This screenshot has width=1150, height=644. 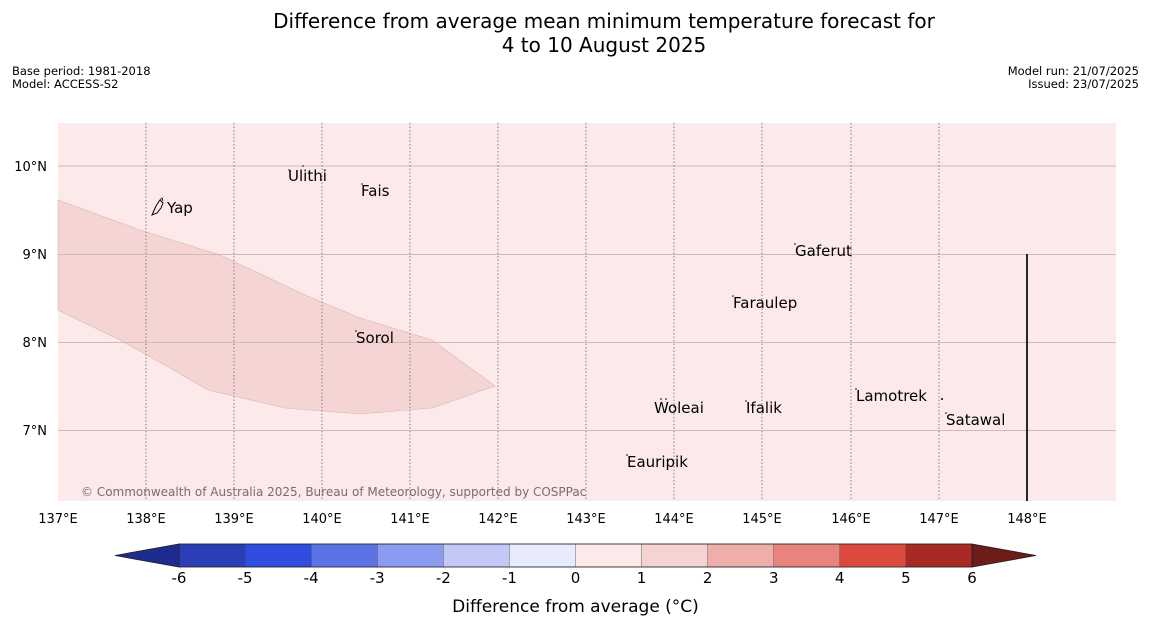 What do you see at coordinates (657, 462) in the screenshot?
I see `place-label-eauripik: Eauripik` at bounding box center [657, 462].